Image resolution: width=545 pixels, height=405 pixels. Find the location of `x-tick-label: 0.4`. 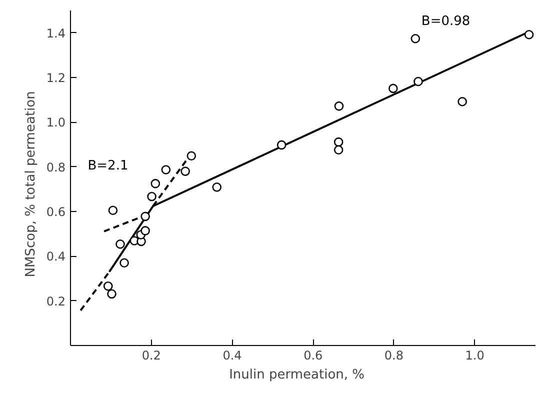

x-tick-label: 0.4 is located at coordinates (232, 355).